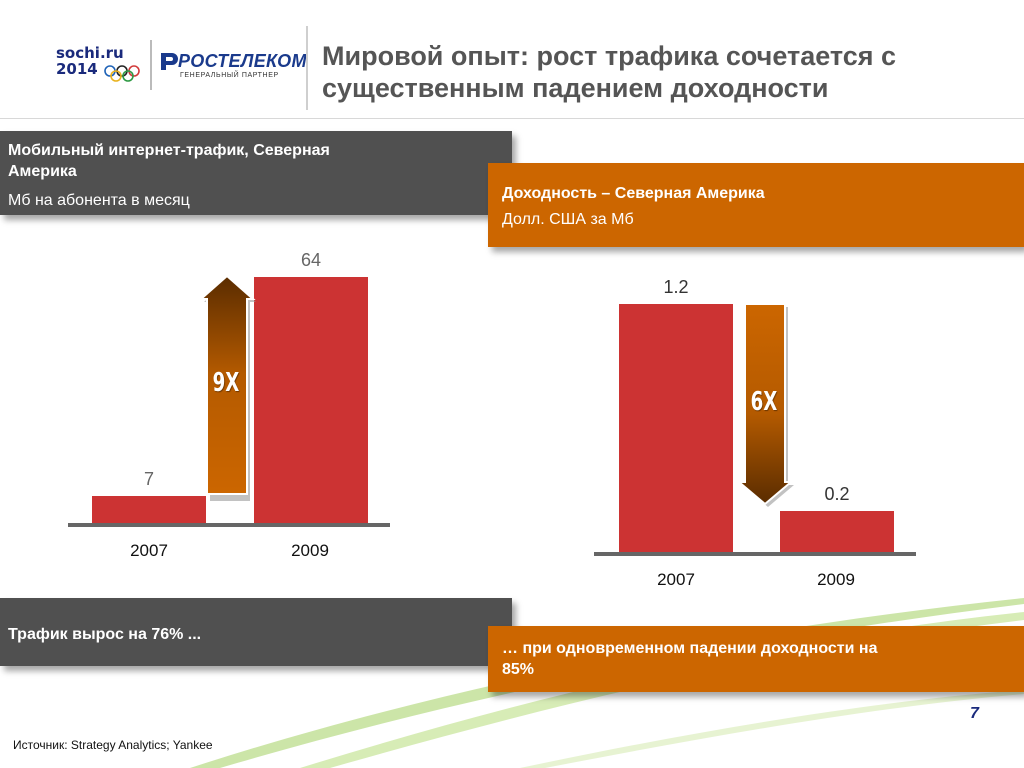  I want to click on left-chart-growth-label: 9X, so click(226, 383).